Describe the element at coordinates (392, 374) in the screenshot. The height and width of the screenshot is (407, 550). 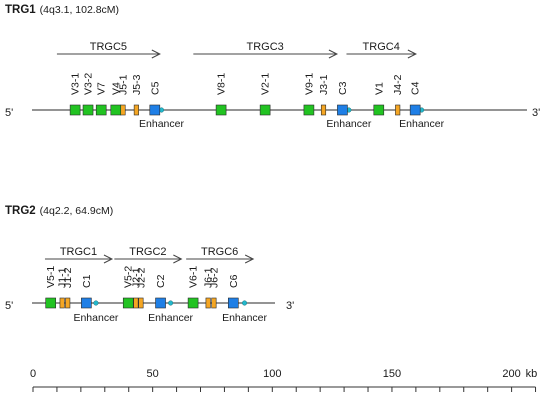
I see `scale-tick-label: 150` at that location.